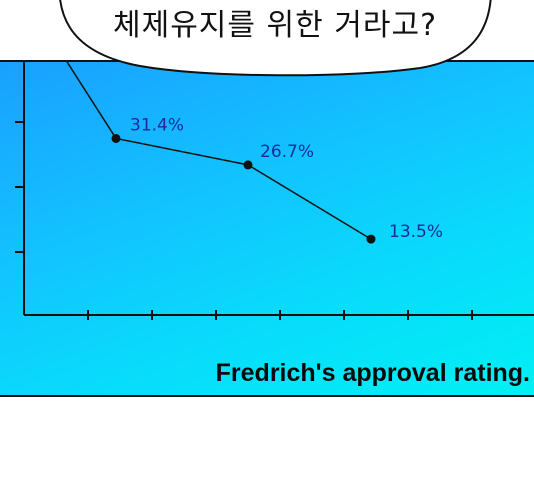 The width and height of the screenshot is (534, 480). What do you see at coordinates (372, 373) in the screenshot?
I see `chart-caption: Fredrich's approval rating.` at bounding box center [372, 373].